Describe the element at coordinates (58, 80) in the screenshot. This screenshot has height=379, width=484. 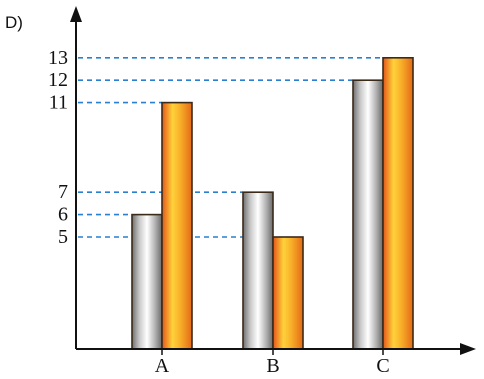
I see `y-tick-label: 12` at that location.